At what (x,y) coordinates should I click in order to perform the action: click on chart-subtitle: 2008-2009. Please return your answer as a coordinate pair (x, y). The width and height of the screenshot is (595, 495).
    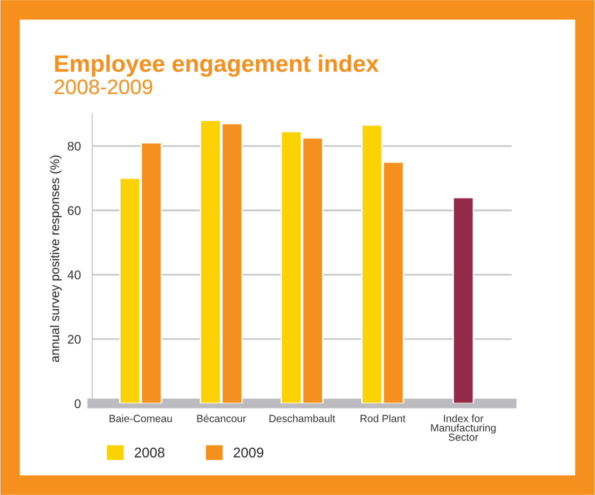
    Looking at the image, I should click on (103, 87).